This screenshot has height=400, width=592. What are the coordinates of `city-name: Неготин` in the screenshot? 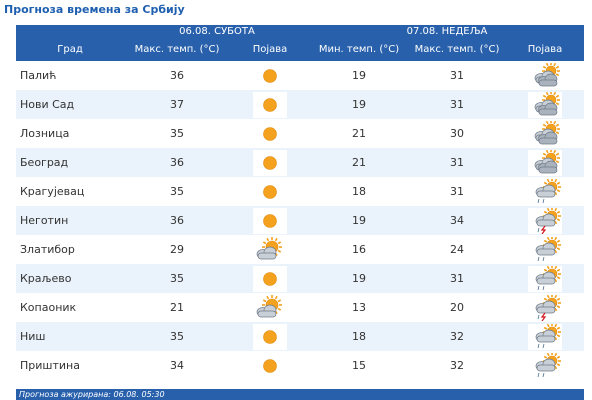 It's located at (70, 220).